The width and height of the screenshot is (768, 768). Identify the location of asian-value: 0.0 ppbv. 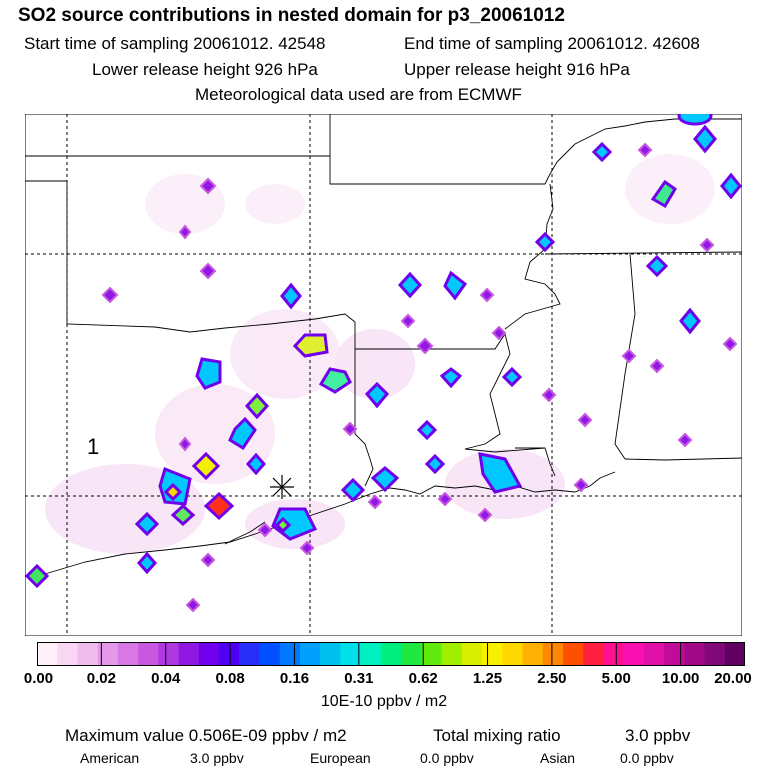
(647, 758).